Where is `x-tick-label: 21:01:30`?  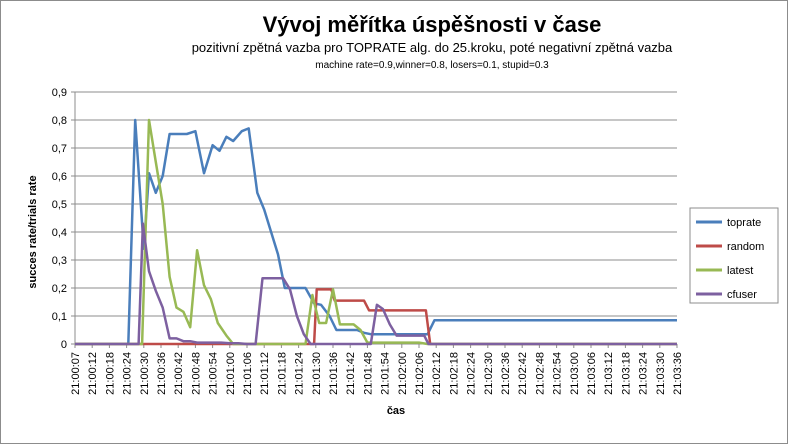 x-tick-label: 21:01:30 is located at coordinates (317, 373).